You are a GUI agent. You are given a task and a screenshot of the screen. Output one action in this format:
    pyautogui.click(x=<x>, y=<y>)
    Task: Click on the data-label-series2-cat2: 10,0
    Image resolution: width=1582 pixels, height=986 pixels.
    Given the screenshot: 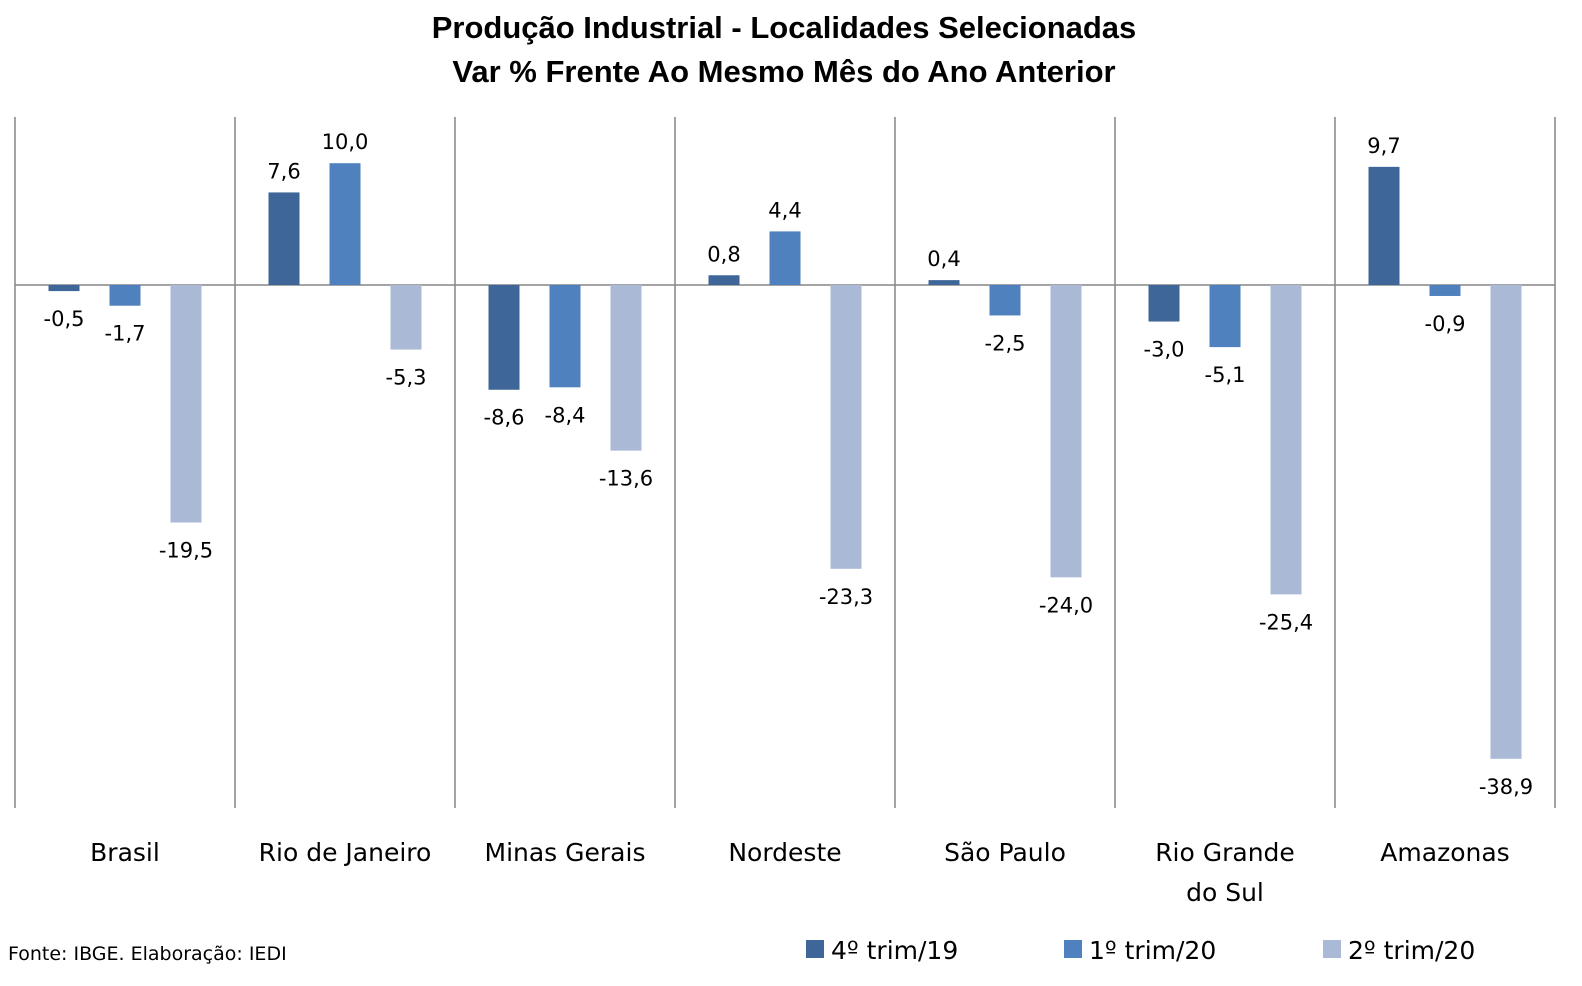 What is the action you would take?
    pyautogui.click(x=345, y=142)
    